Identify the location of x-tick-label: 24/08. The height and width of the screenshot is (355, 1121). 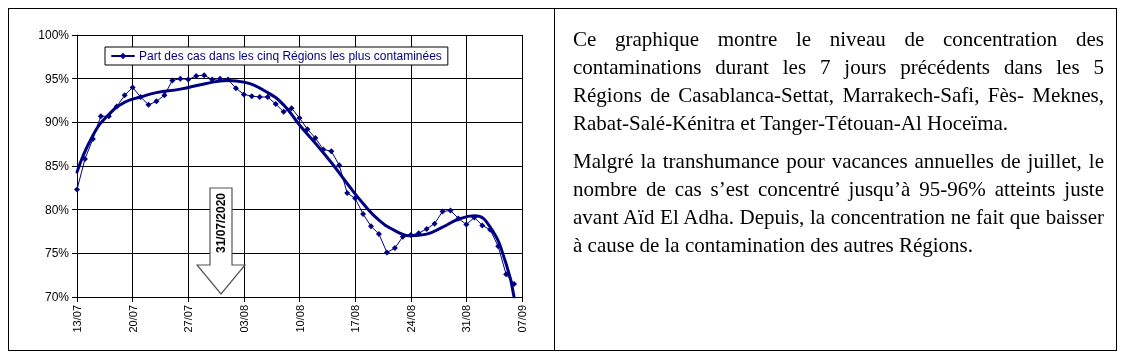
(410, 319).